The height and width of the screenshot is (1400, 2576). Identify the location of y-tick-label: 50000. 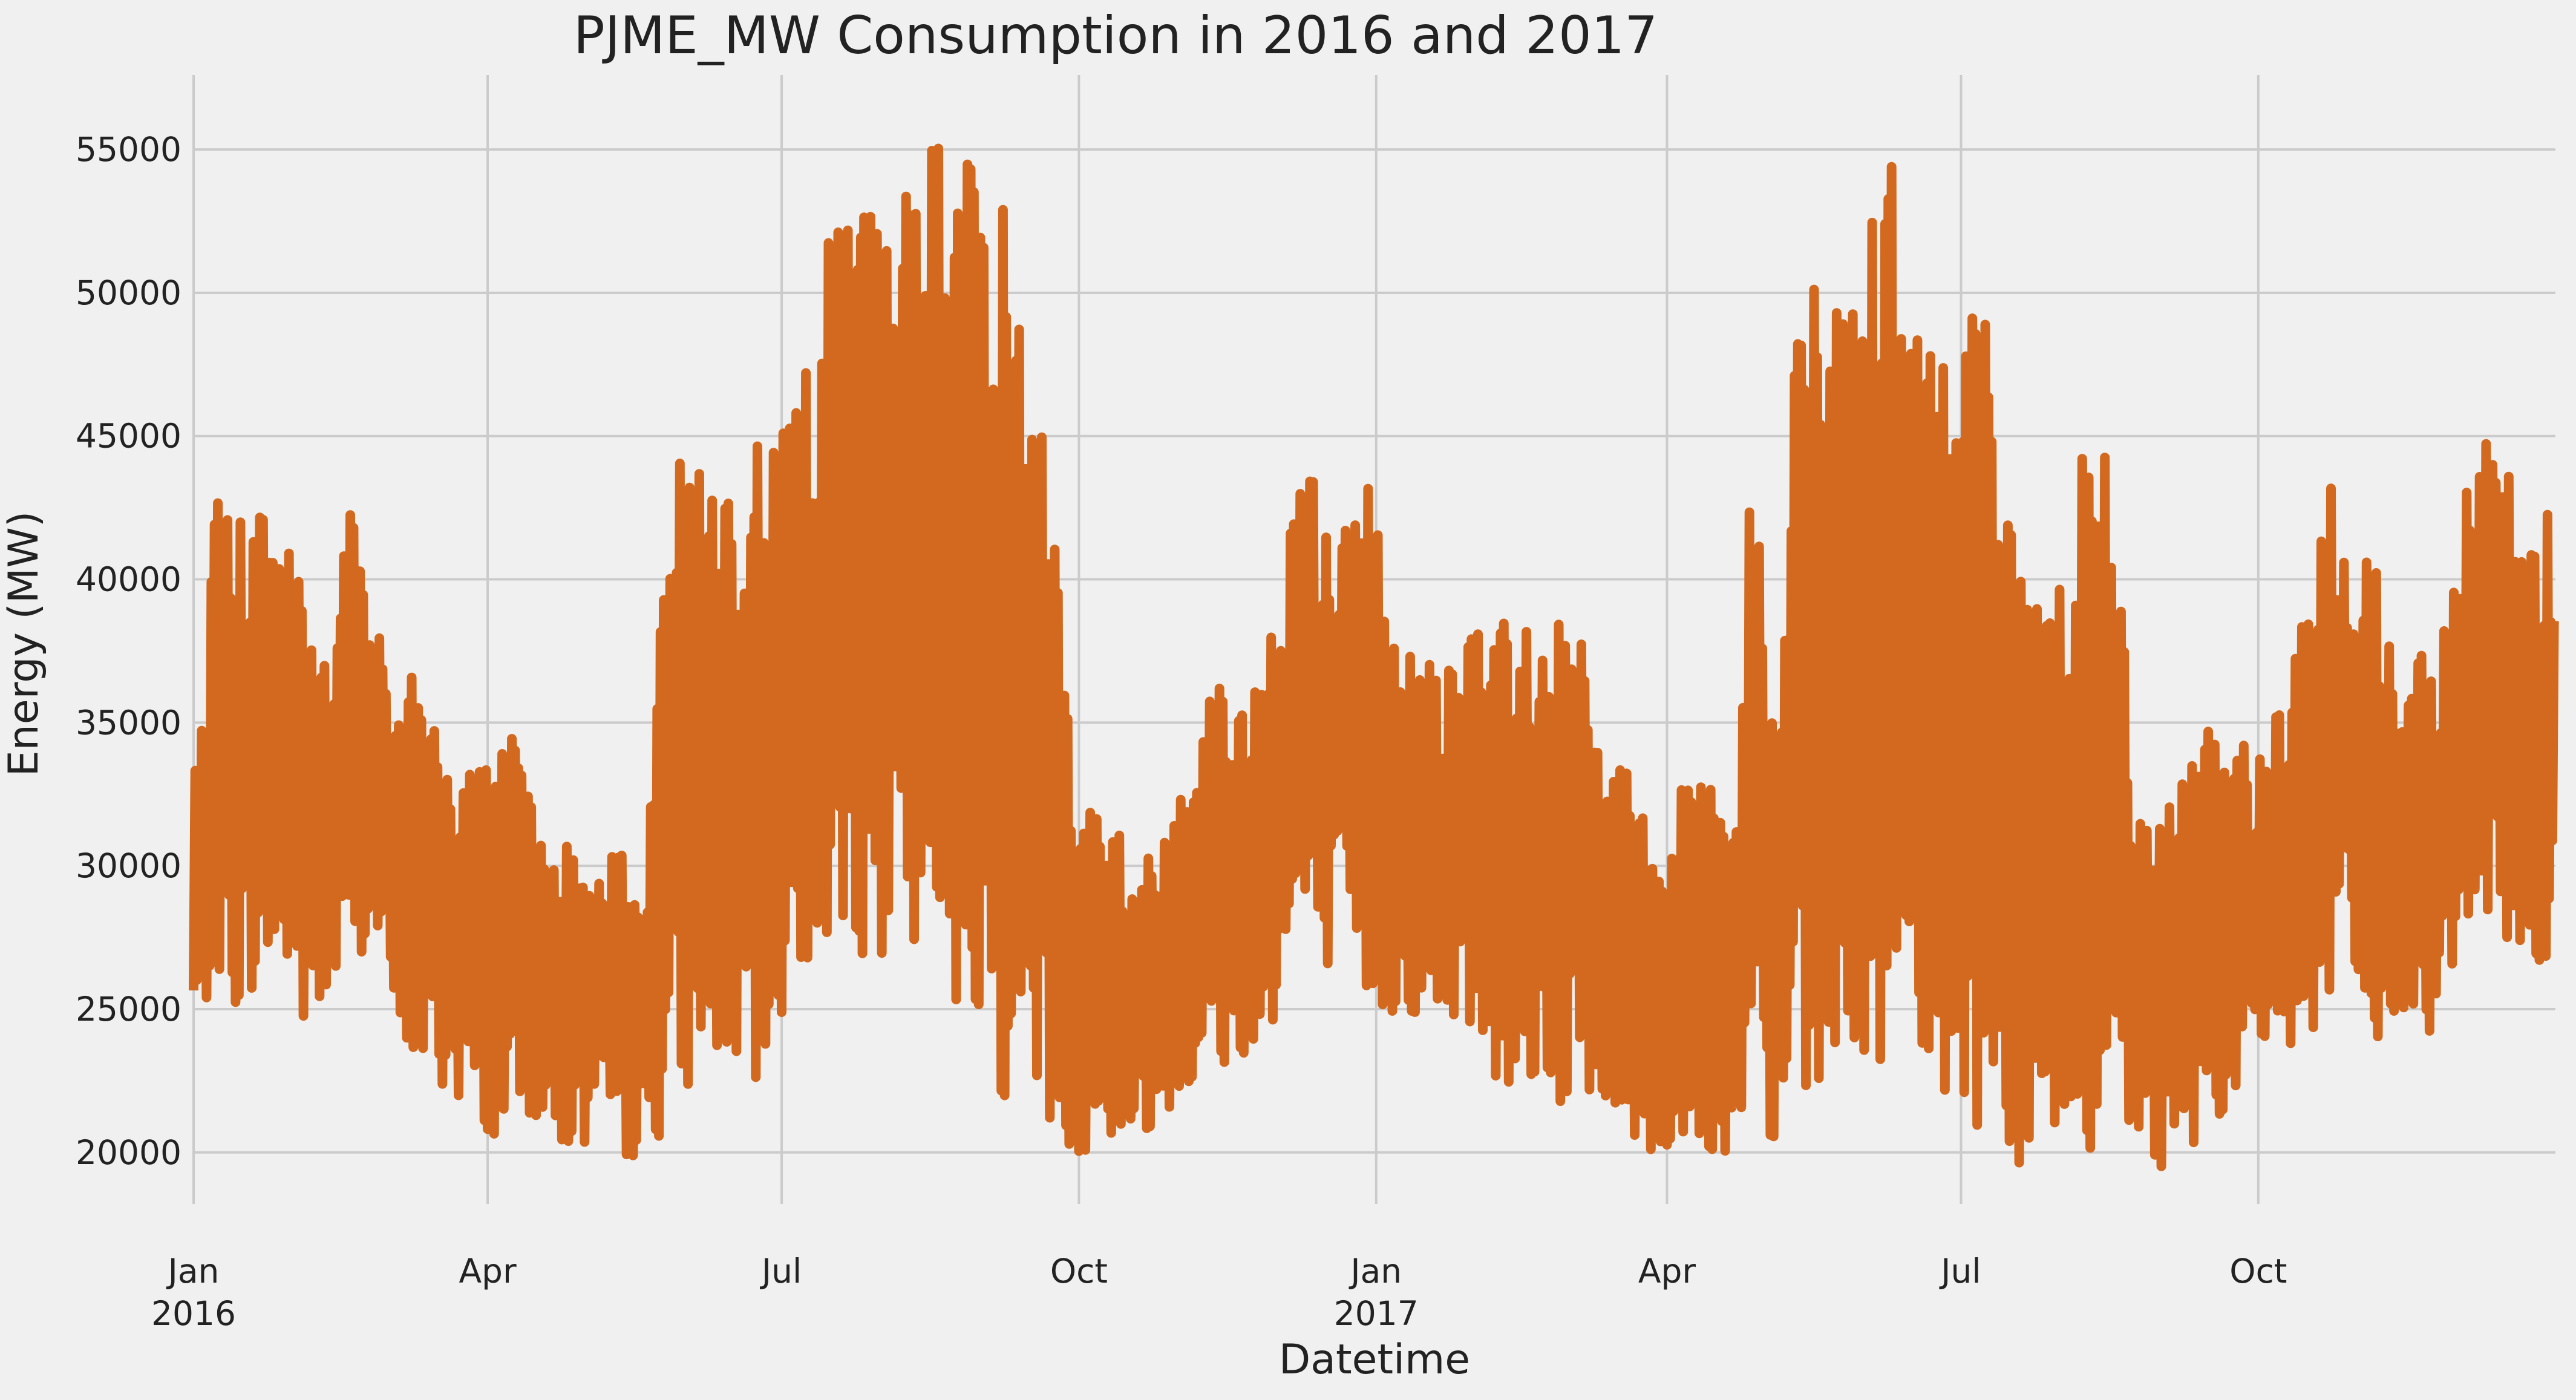
(128, 292).